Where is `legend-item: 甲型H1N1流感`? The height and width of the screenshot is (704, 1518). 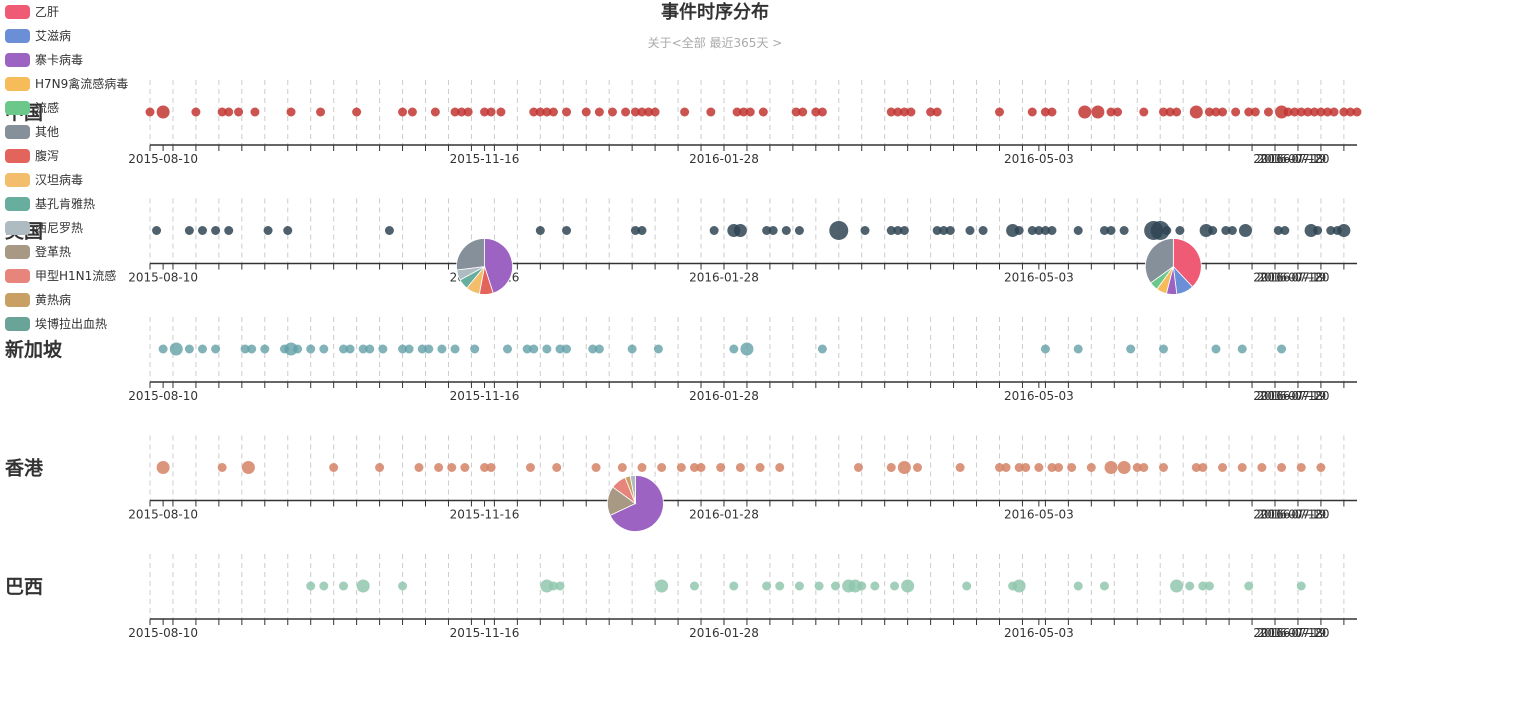
legend-item: 甲型H1N1流感 is located at coordinates (60, 275).